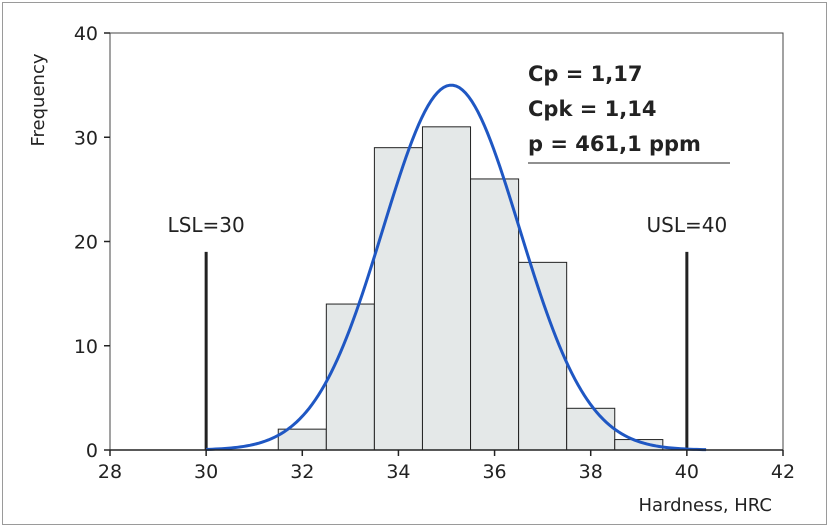 The image size is (831, 529). What do you see at coordinates (86, 243) in the screenshot?
I see `y-tick-label: 20` at bounding box center [86, 243].